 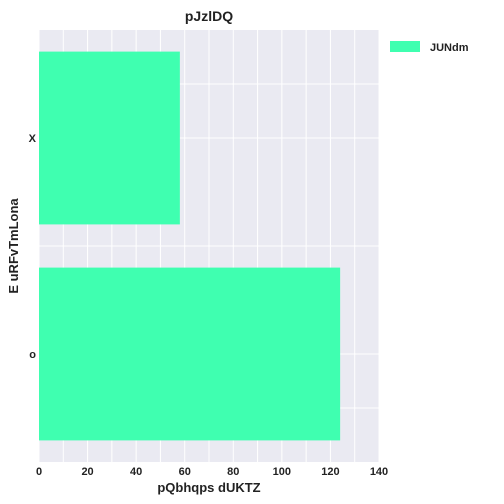 I want to click on x-tick-label: 0, so click(x=39, y=472).